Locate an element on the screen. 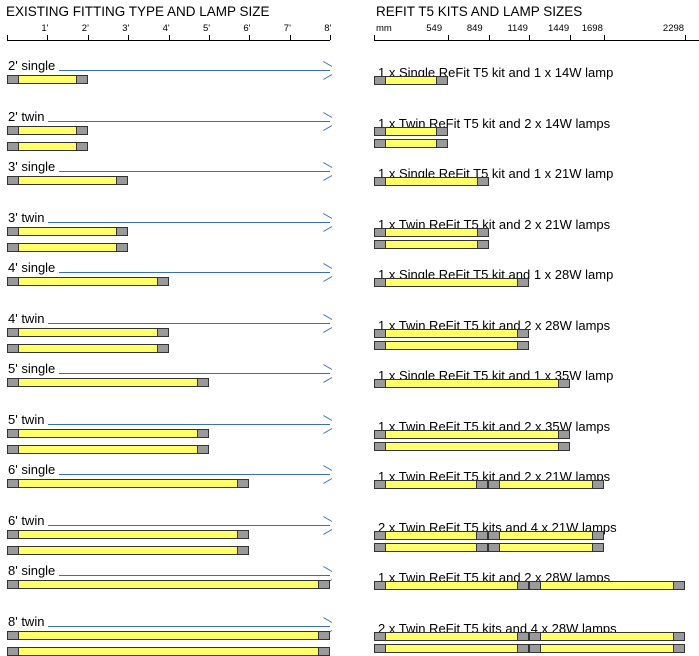 The height and width of the screenshot is (656, 699). right-tick-label: 849 is located at coordinates (474, 28).